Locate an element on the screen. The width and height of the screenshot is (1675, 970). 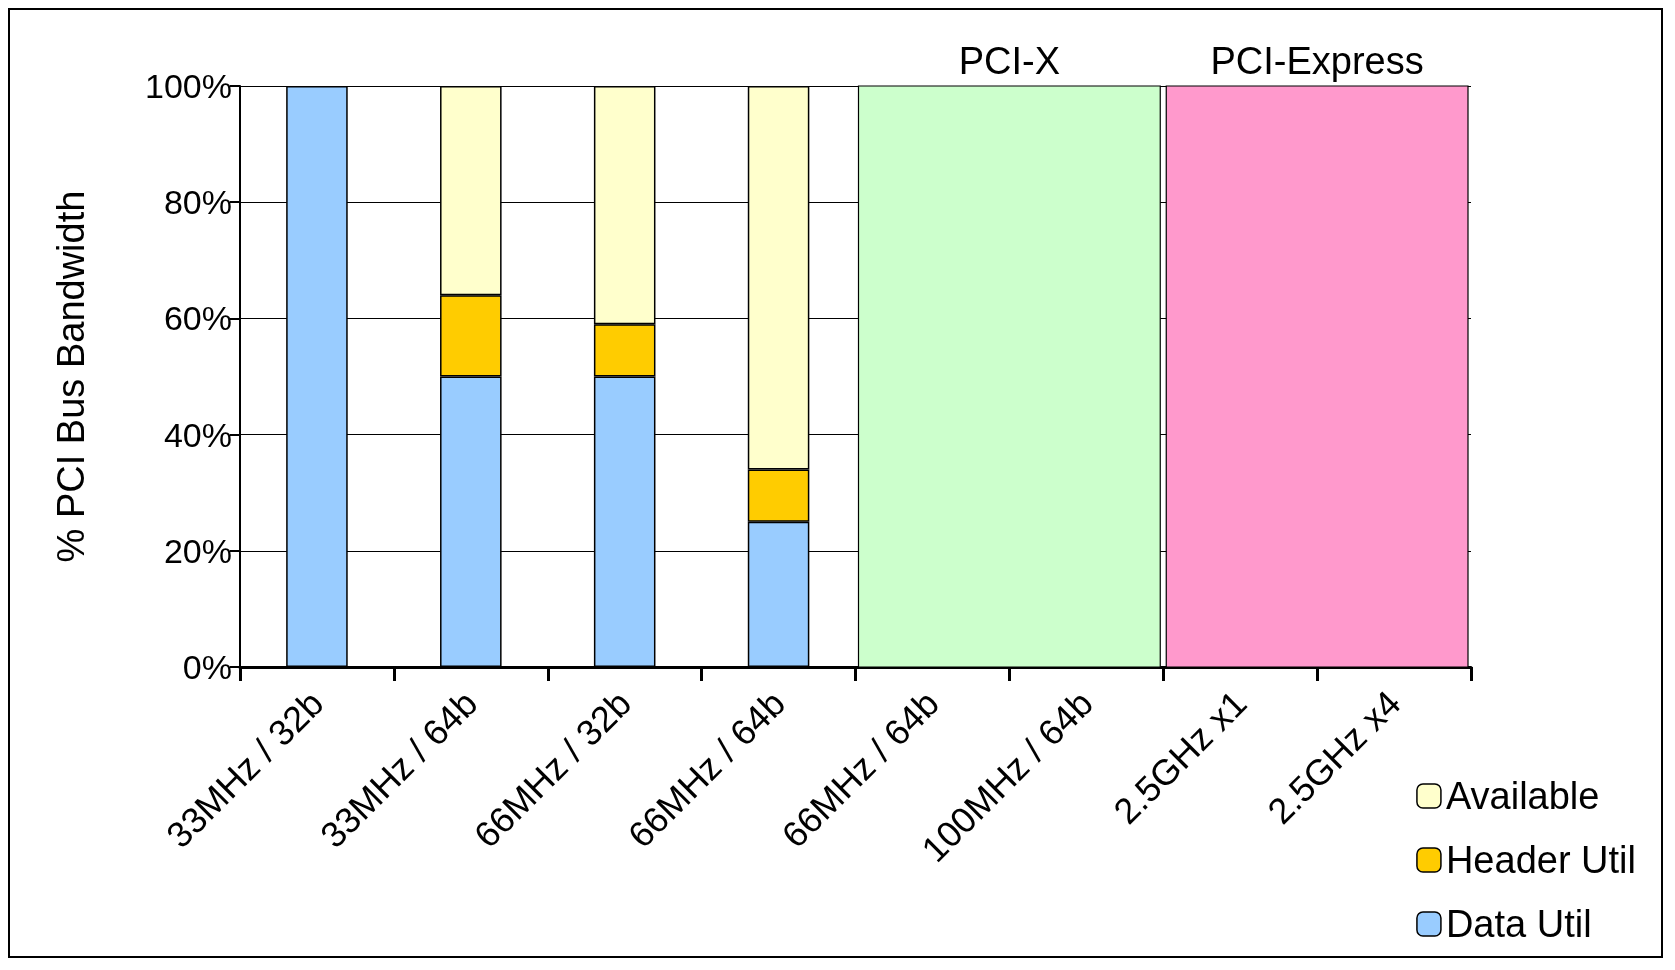
y-tick-label: 40% is located at coordinates (197, 434).